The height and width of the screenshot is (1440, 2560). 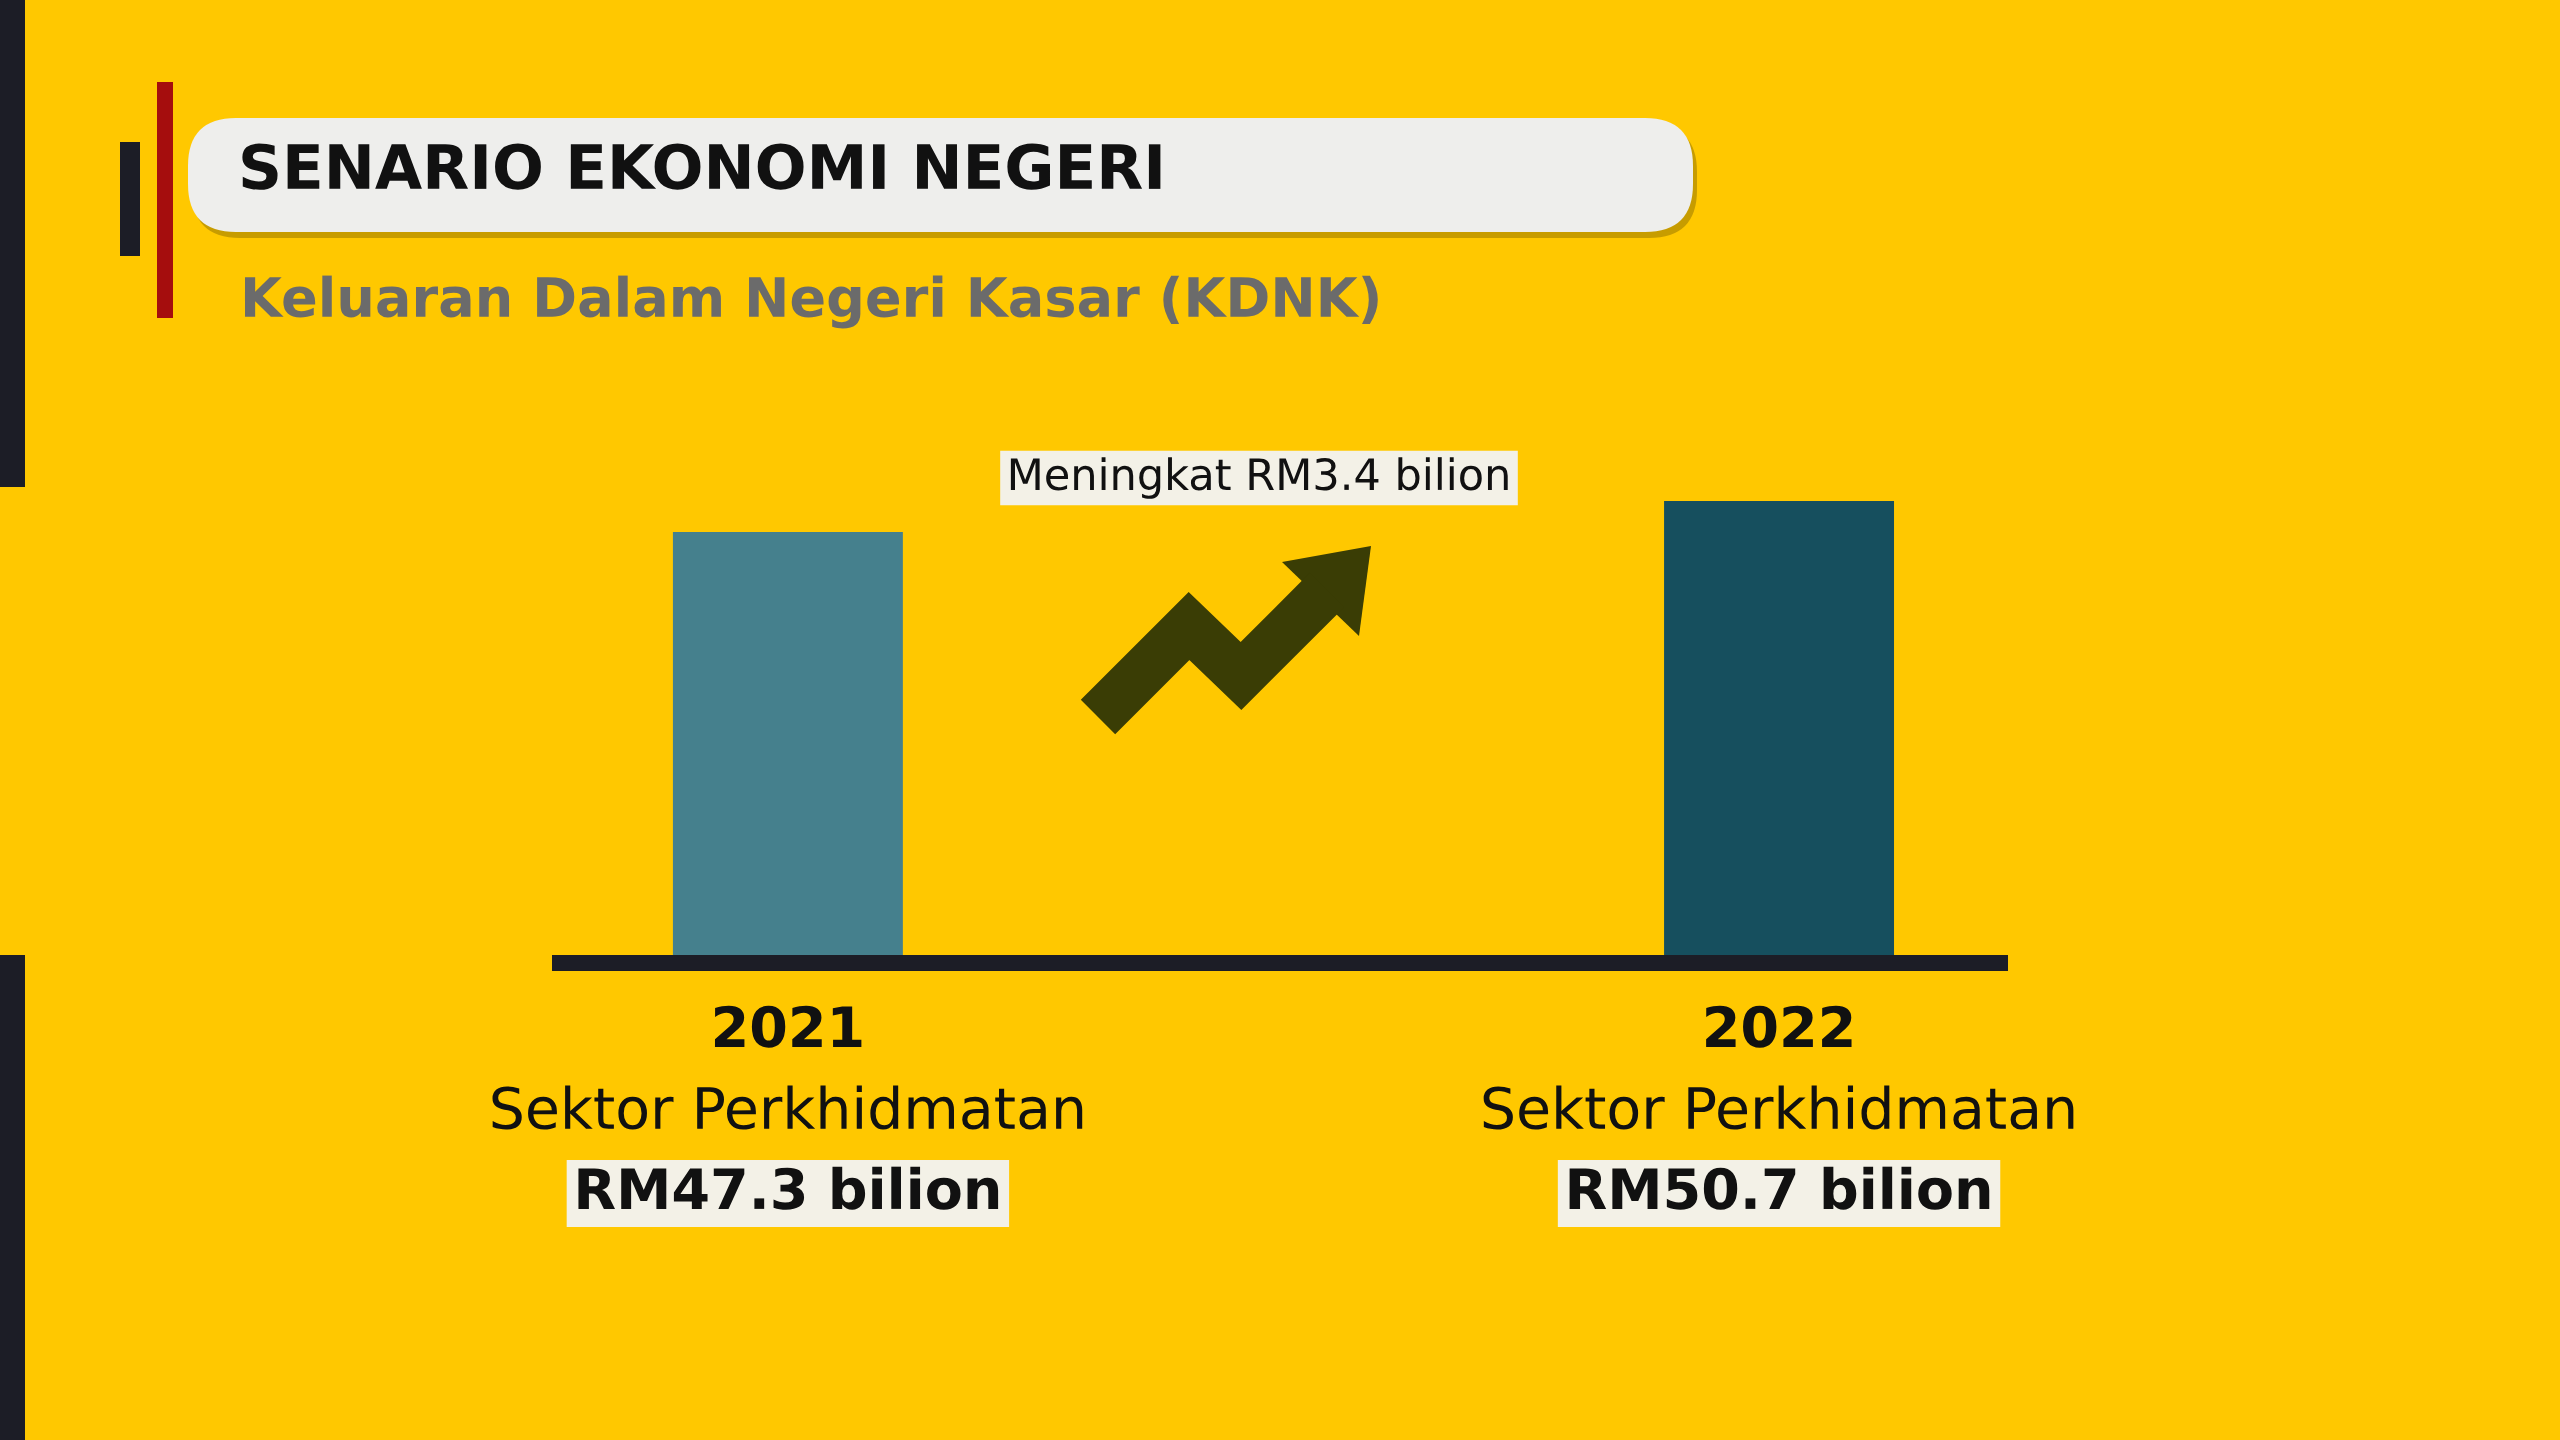 What do you see at coordinates (1779, 1188) in the screenshot?
I see `data-label: RM50.7 bilion` at bounding box center [1779, 1188].